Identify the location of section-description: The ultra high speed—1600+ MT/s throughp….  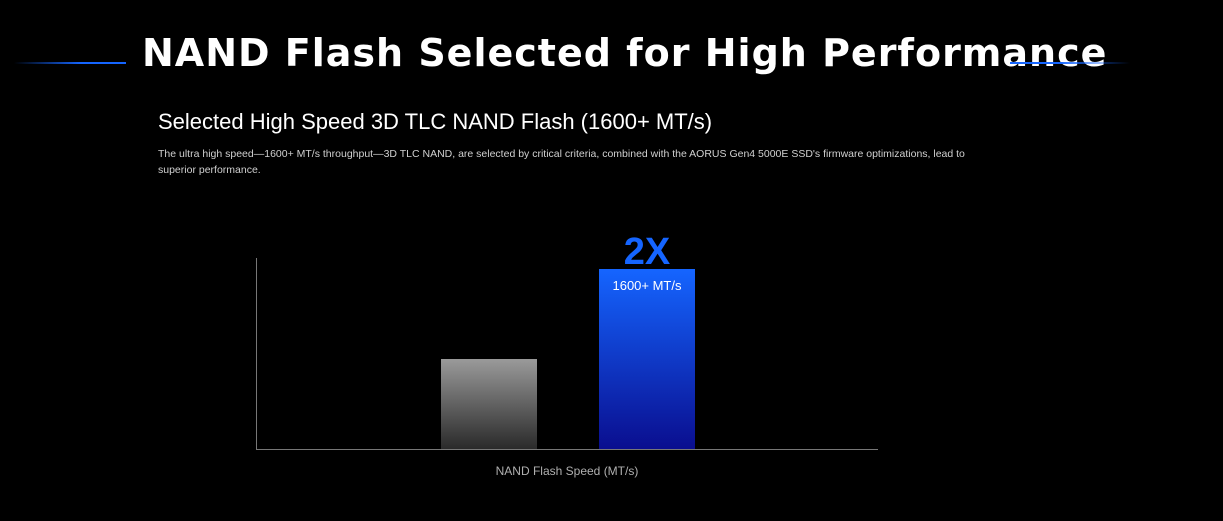
(561, 162).